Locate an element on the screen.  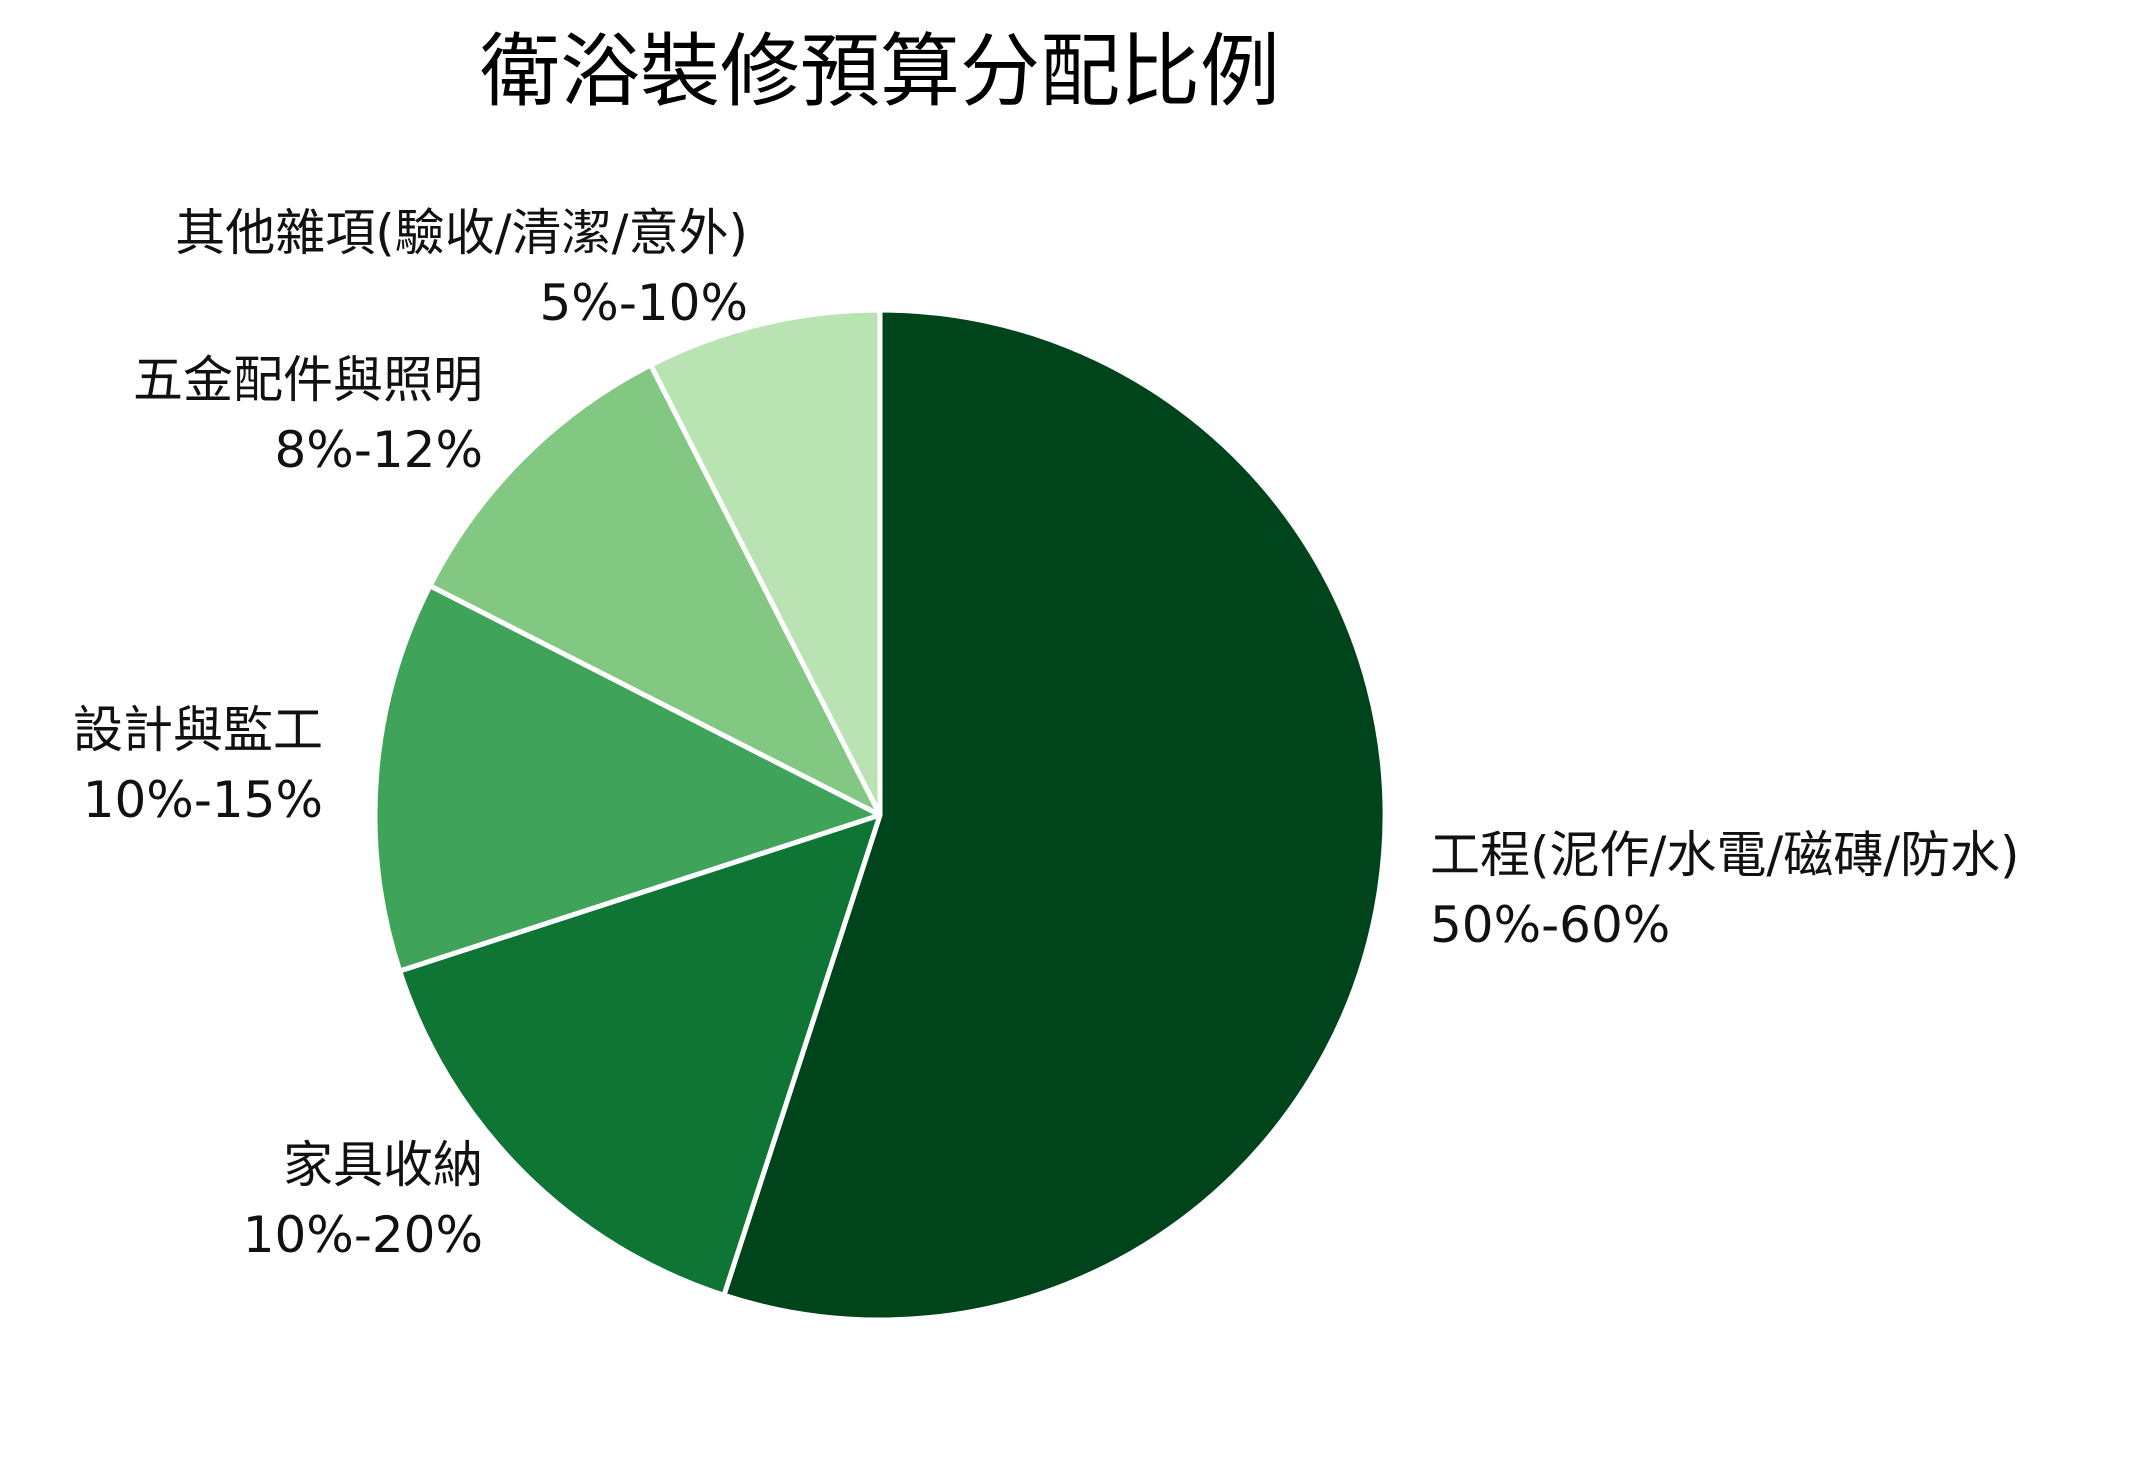
label-engineering-range: 50%-60% is located at coordinates (1550, 925).